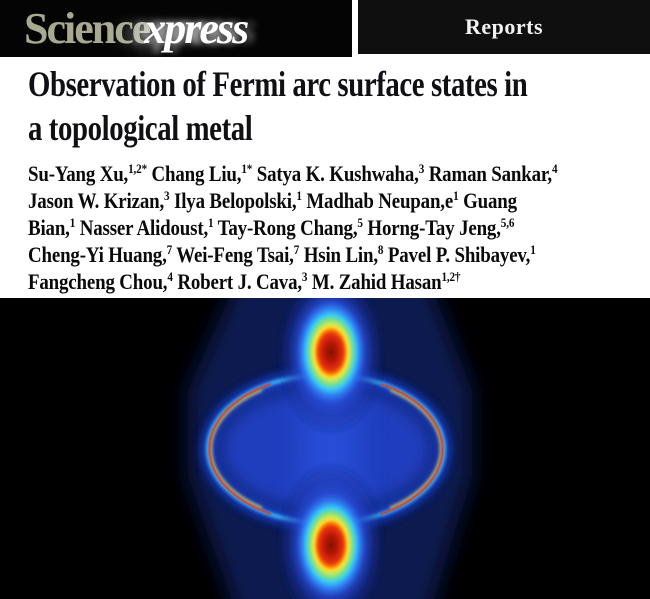 This screenshot has height=599, width=650. I want to click on section-box: Reports, so click(504, 27).